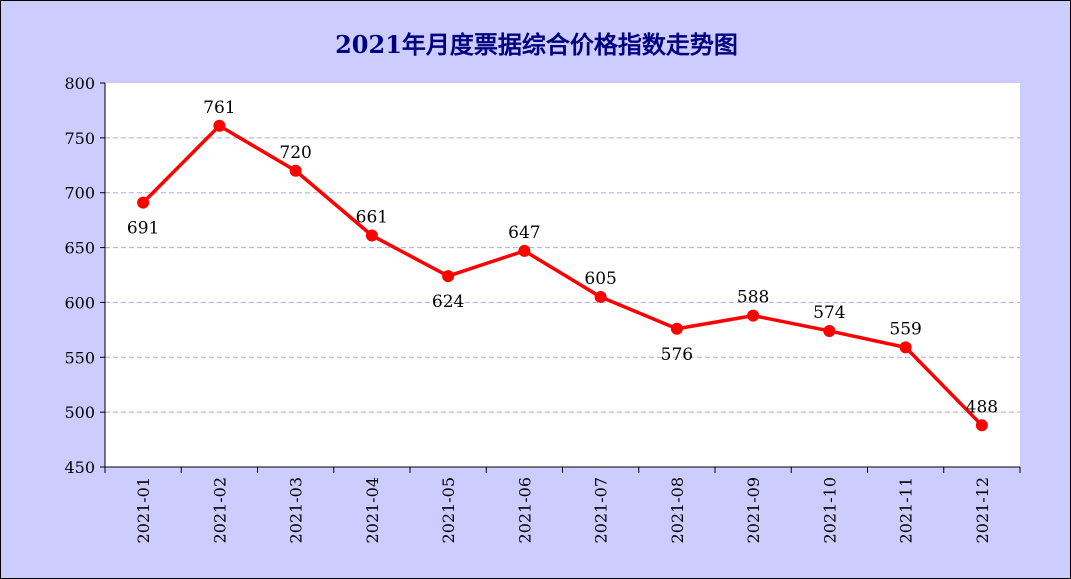 Image resolution: width=1071 pixels, height=579 pixels. I want to click on x-tick-label: 2021-11, so click(906, 510).